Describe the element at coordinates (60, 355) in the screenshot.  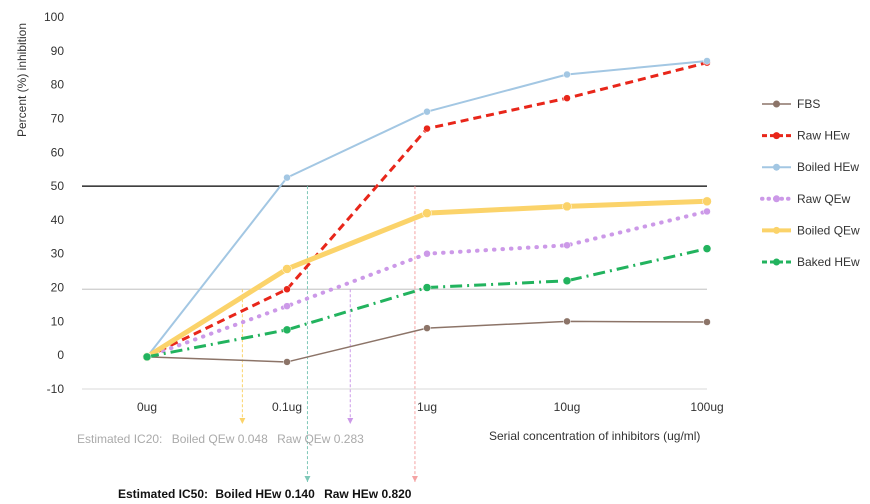
I see `y-tick-label: 0` at that location.